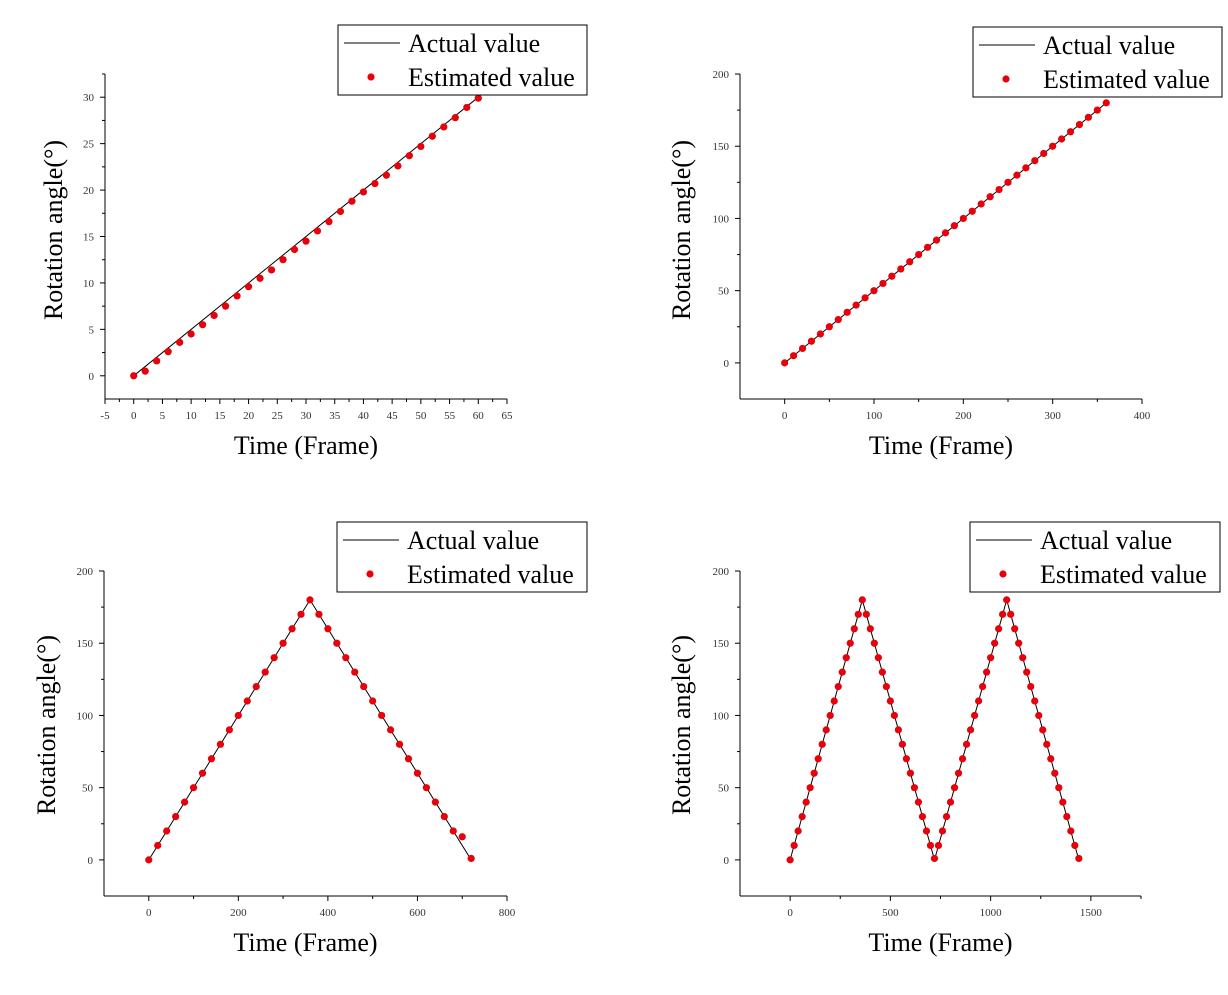 Image resolution: width=1228 pixels, height=995 pixels. What do you see at coordinates (963, 416) in the screenshot?
I see `x-tick-label: 200` at bounding box center [963, 416].